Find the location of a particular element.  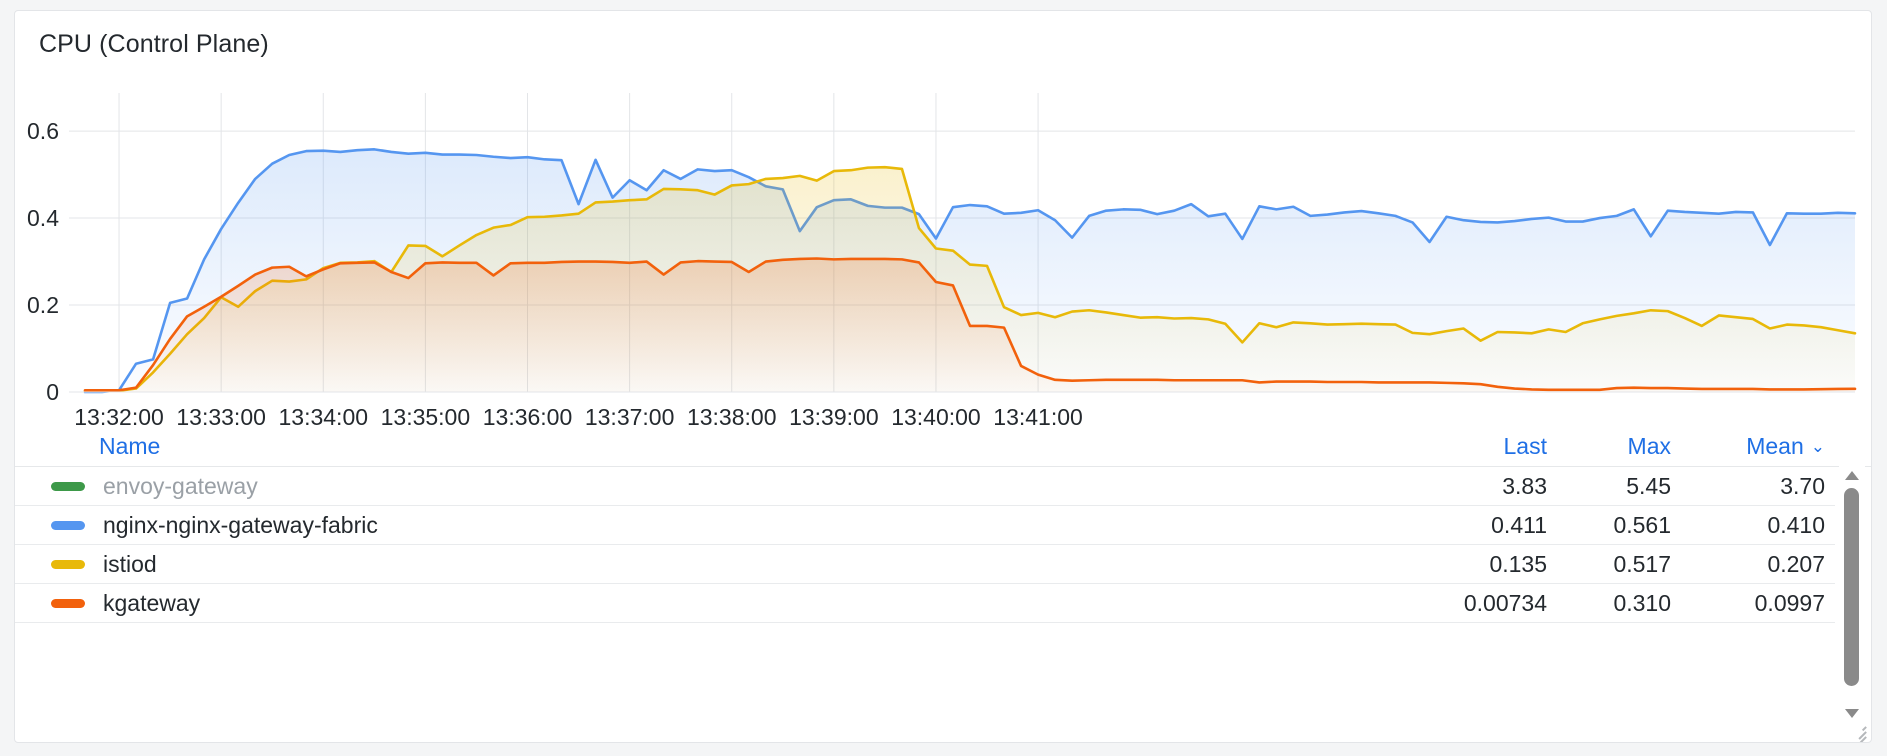

x-axis-tick-label: 13:41:00 is located at coordinates (1038, 415).